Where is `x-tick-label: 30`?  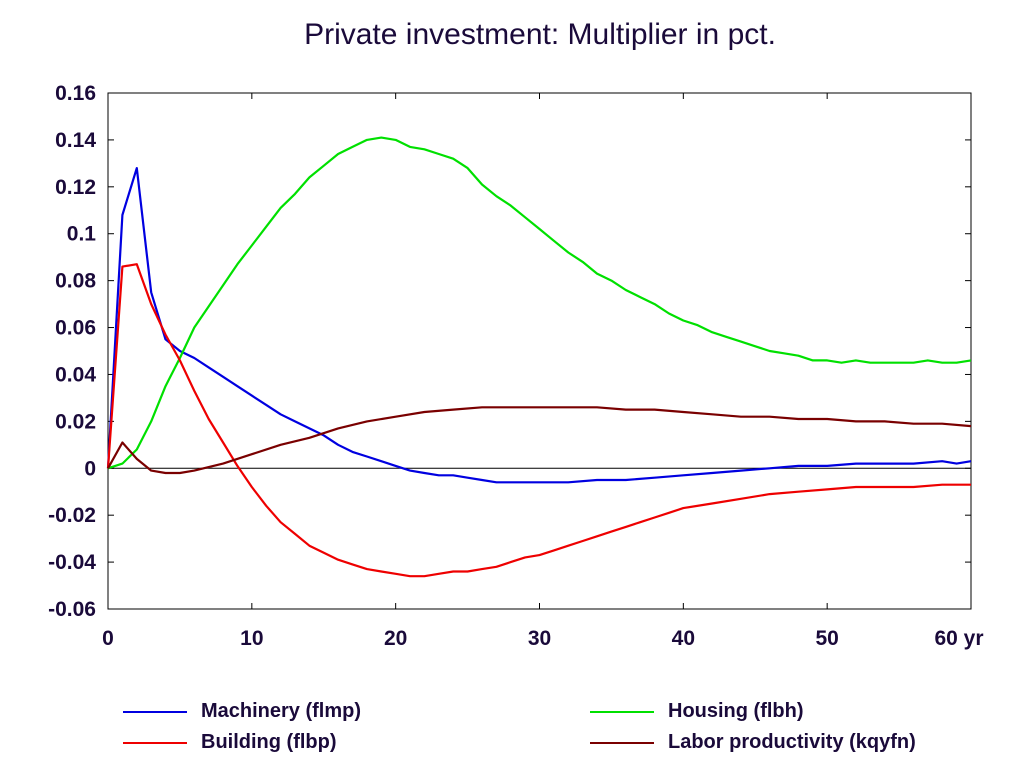 x-tick-label: 30 is located at coordinates (539, 638).